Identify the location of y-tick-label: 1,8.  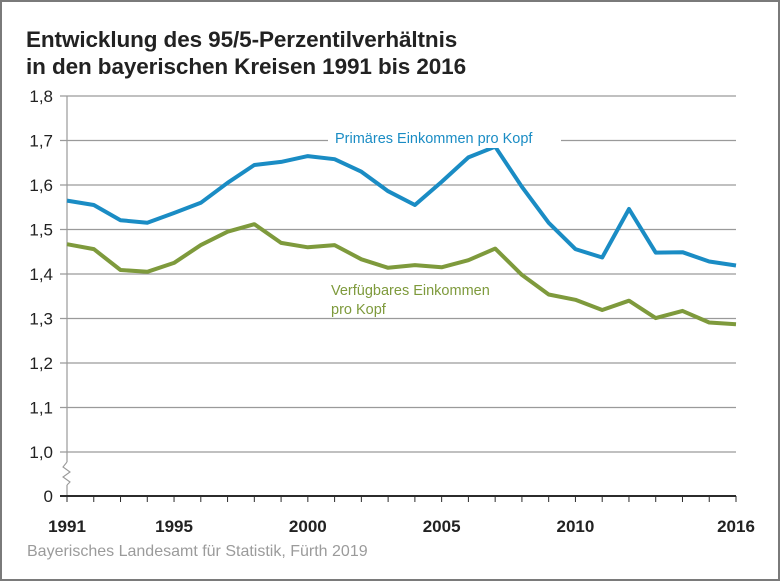
(41, 96).